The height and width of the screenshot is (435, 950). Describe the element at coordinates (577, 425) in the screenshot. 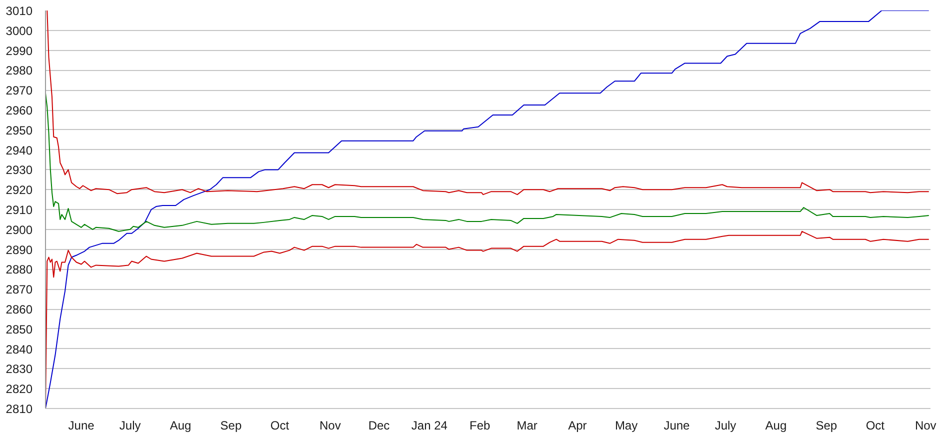

I see `x-tick-label: Apr` at that location.